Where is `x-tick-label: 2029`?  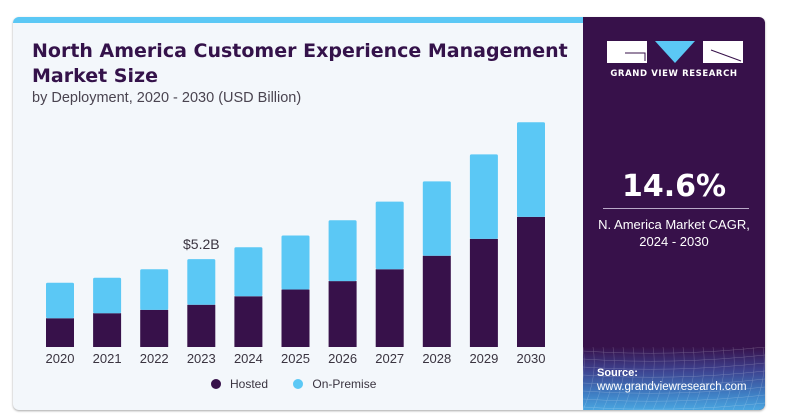 x-tick-label: 2029 is located at coordinates (483, 358).